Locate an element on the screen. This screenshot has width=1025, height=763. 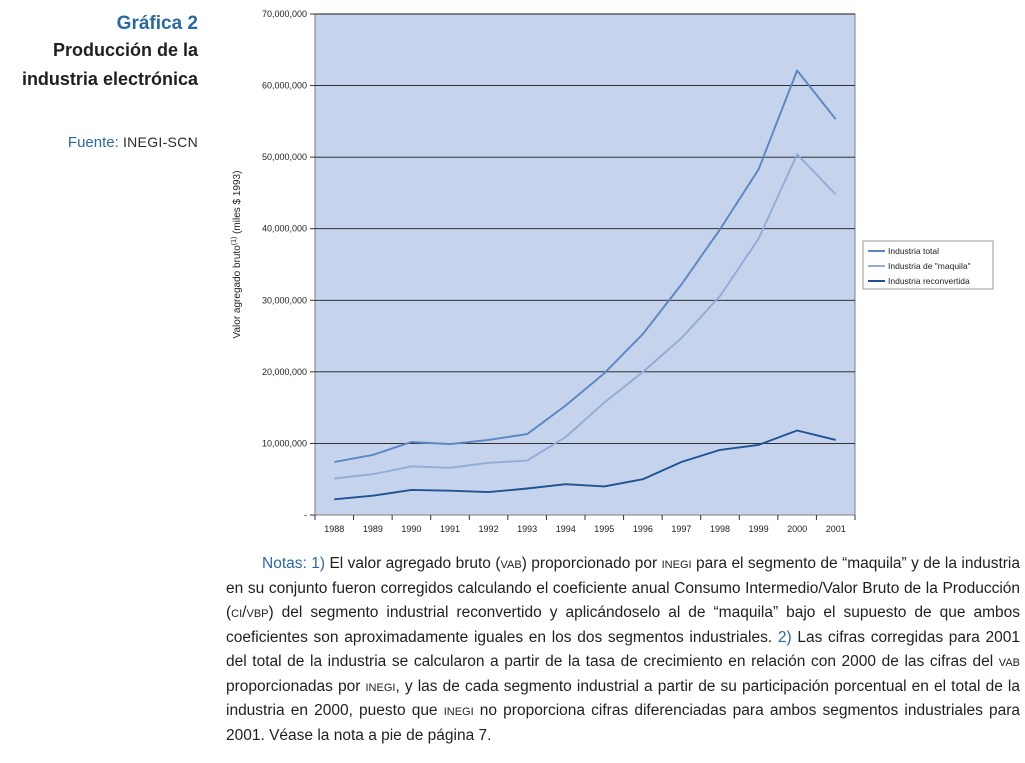
y-axis-label-main: Valor agregado bruto is located at coordinates (237, 292).